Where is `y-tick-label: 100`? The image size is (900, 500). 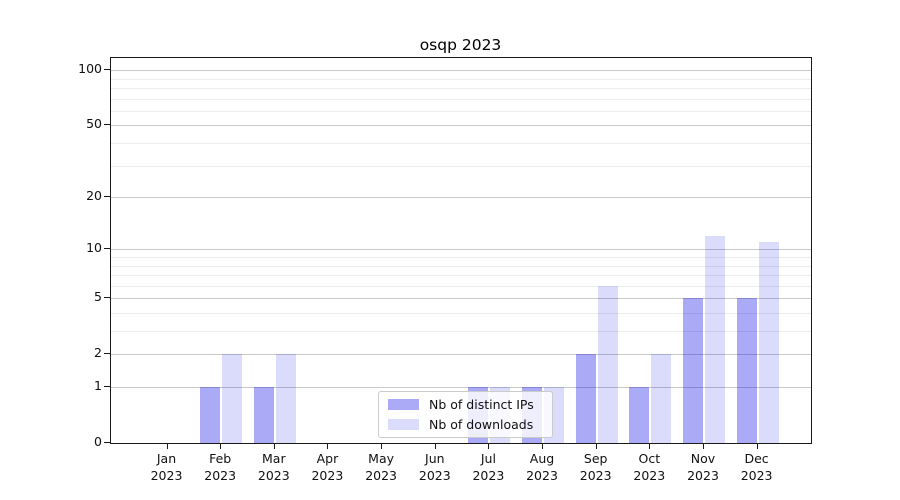 y-tick-label: 100 is located at coordinates (90, 69).